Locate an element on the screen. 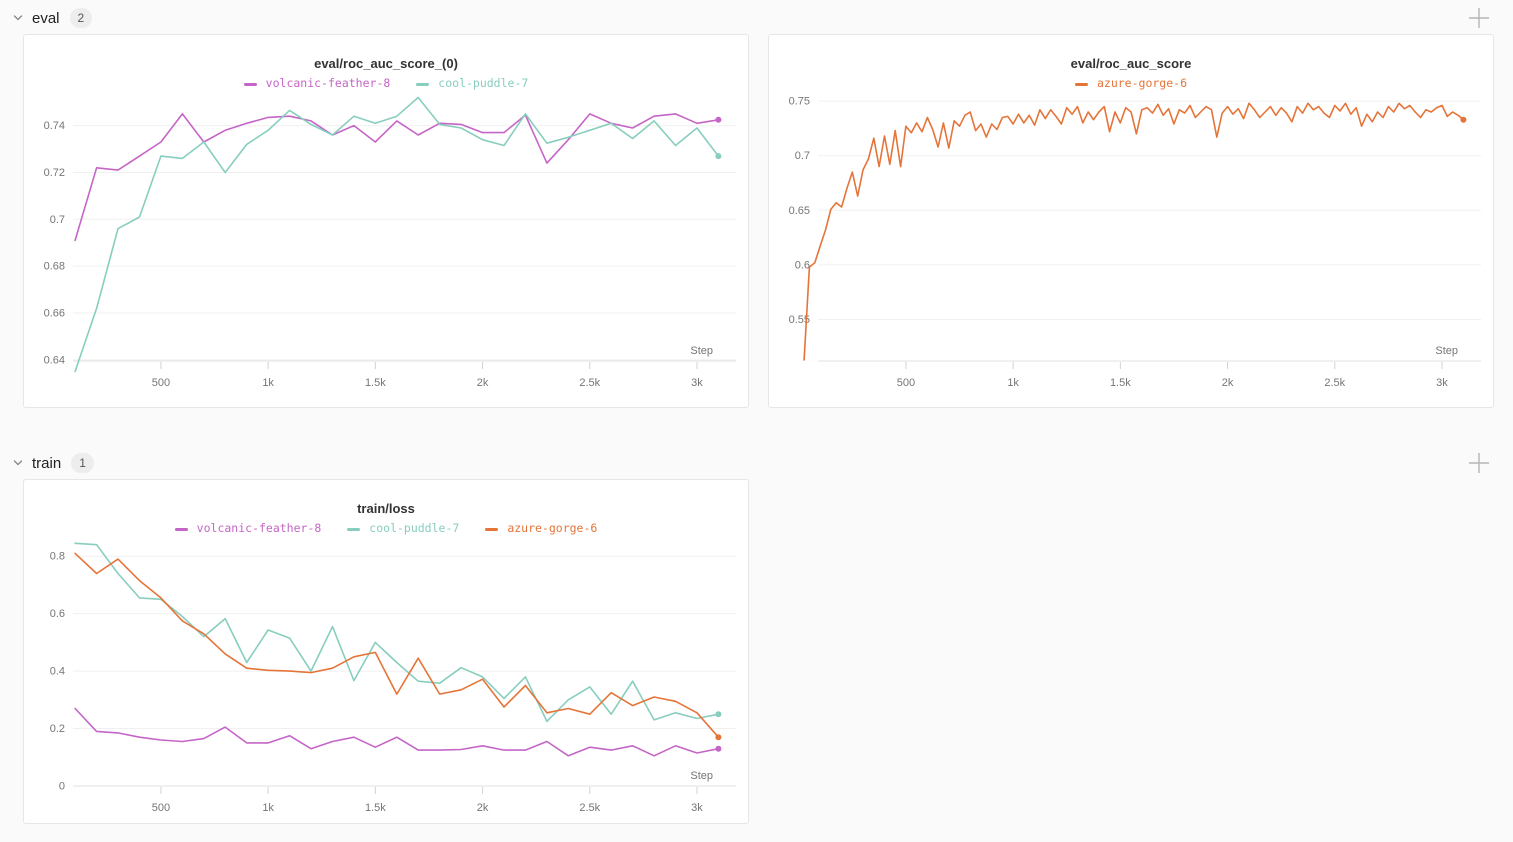 Image resolution: width=1513 pixels, height=842 pixels. chart-title: train/loss is located at coordinates (386, 508).